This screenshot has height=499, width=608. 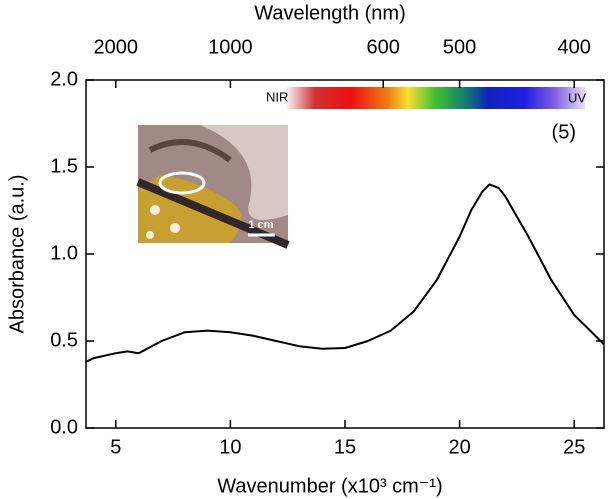 What do you see at coordinates (64, 166) in the screenshot?
I see `y-tick-label: 1.5` at bounding box center [64, 166].